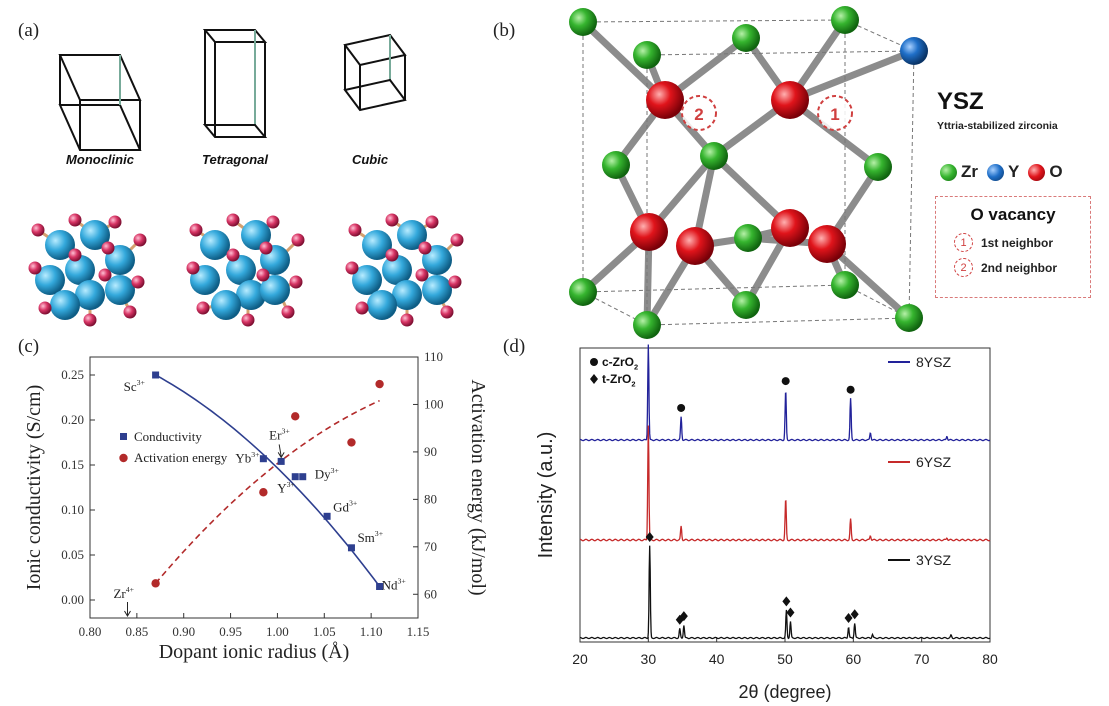  What do you see at coordinates (123, 593) in the screenshot?
I see `zr-label: Zr4+` at bounding box center [123, 593].